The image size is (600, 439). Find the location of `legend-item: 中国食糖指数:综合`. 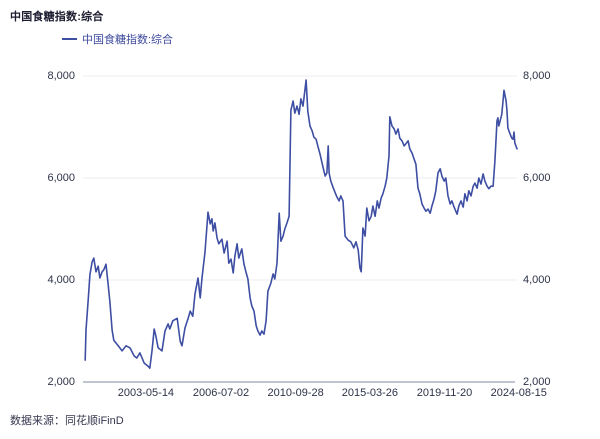

legend-item: 中国食糖指数:综合 is located at coordinates (117, 39).